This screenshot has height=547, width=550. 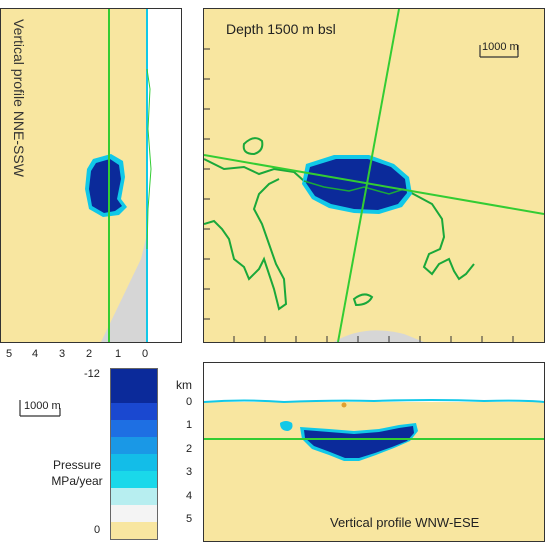 I want to click on y-tick: 5, so click(x=189, y=519).